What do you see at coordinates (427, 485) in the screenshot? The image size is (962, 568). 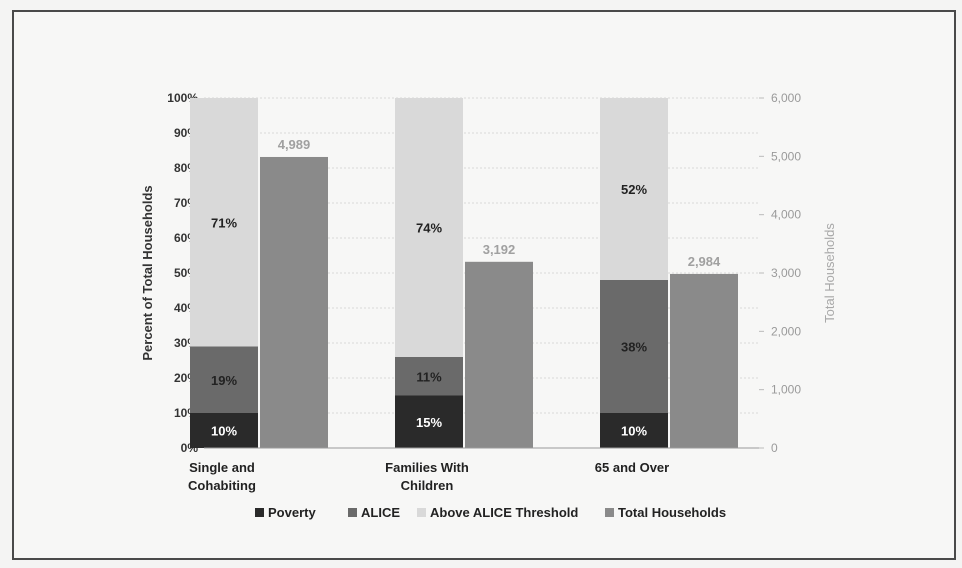 I see `x-category-label: Children` at bounding box center [427, 485].